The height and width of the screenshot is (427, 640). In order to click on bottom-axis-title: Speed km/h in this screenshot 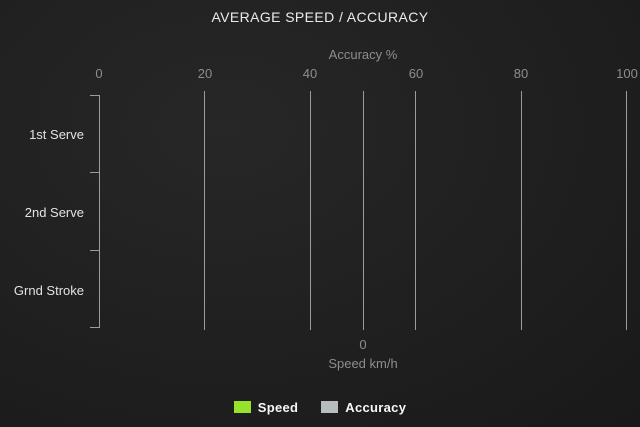, I will do `click(363, 363)`.